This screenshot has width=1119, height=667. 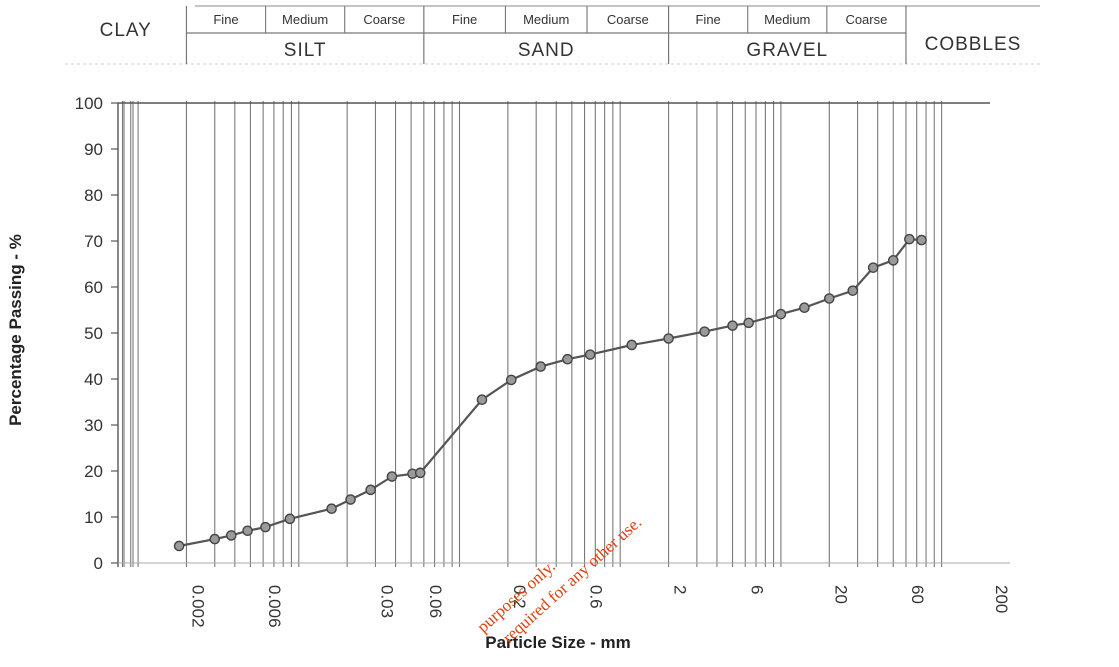 What do you see at coordinates (274, 606) in the screenshot?
I see `x-tick-label: 0.006` at bounding box center [274, 606].